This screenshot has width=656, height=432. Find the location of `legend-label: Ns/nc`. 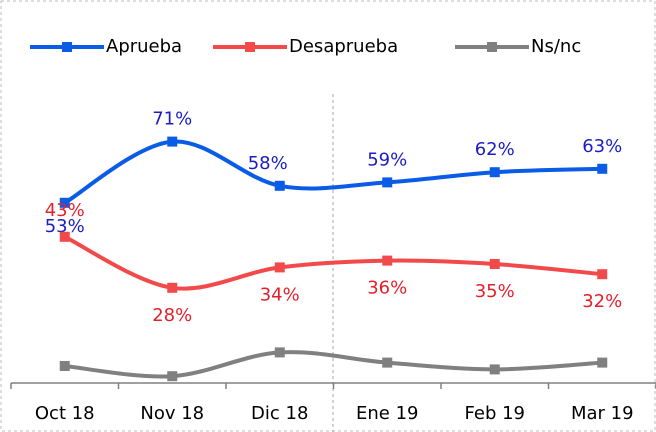

legend-label: Ns/nc is located at coordinates (556, 46).